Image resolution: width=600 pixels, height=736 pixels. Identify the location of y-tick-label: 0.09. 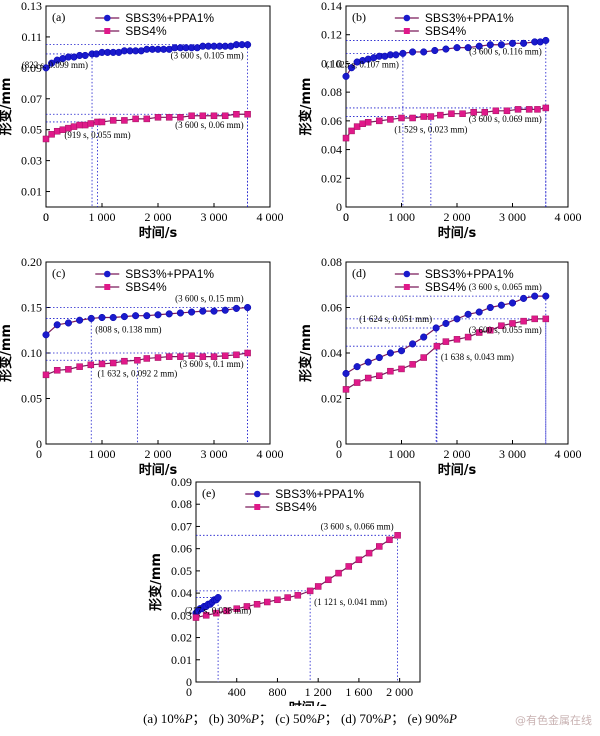
(31, 68).